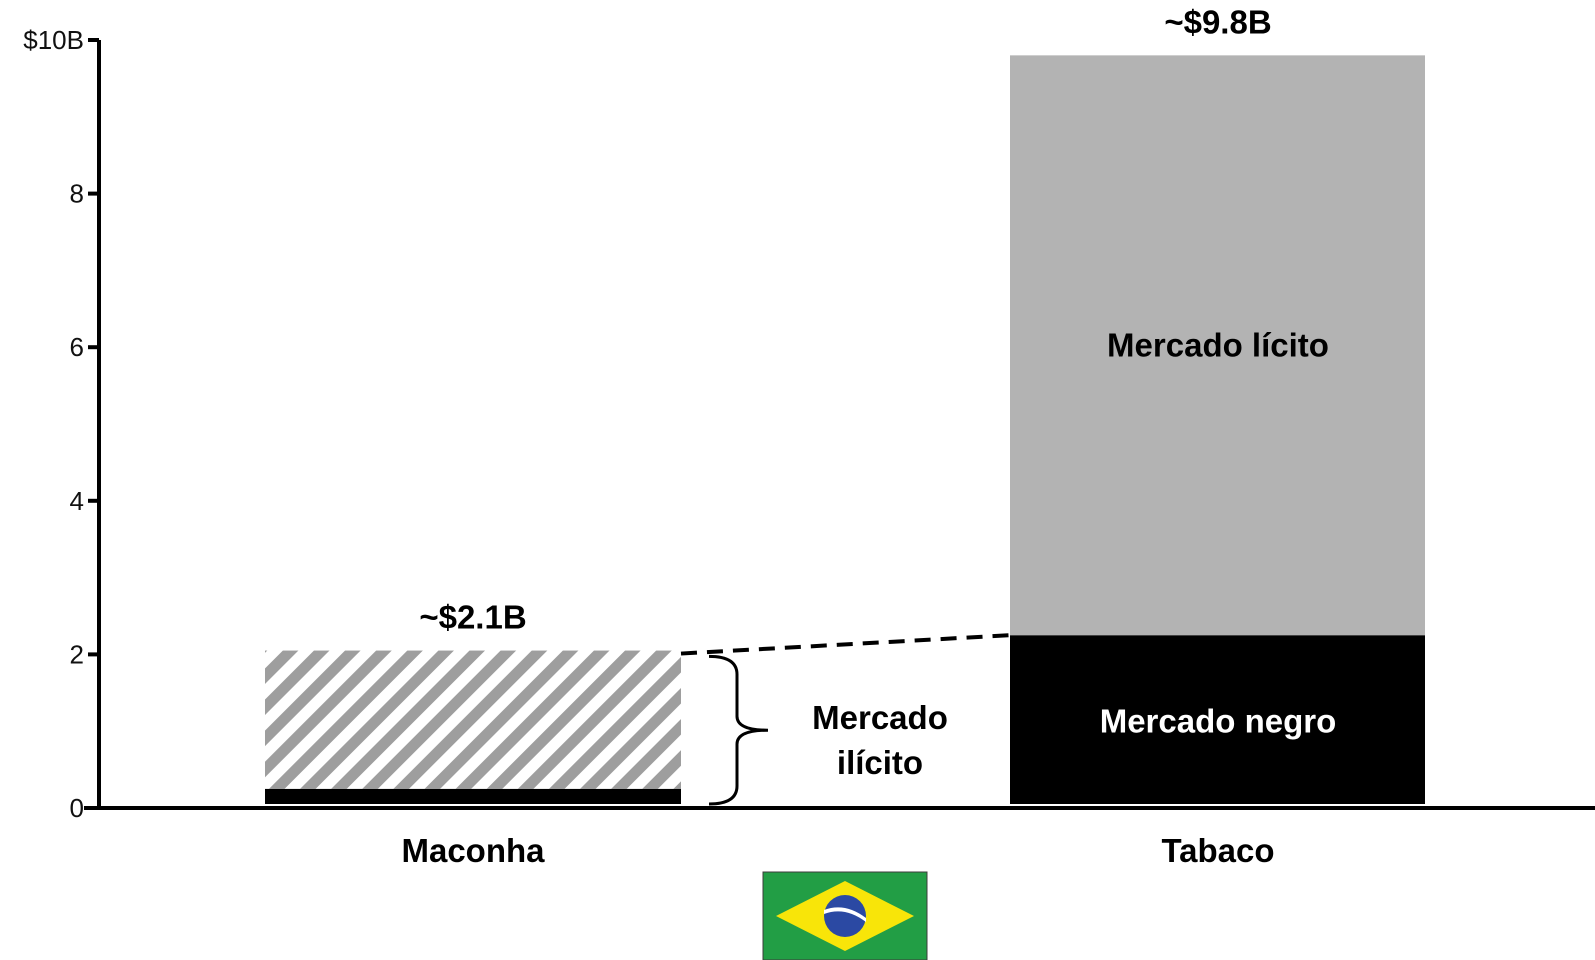 The height and width of the screenshot is (960, 1595). What do you see at coordinates (880, 717) in the screenshot?
I see `annotation-label: Mercado` at bounding box center [880, 717].